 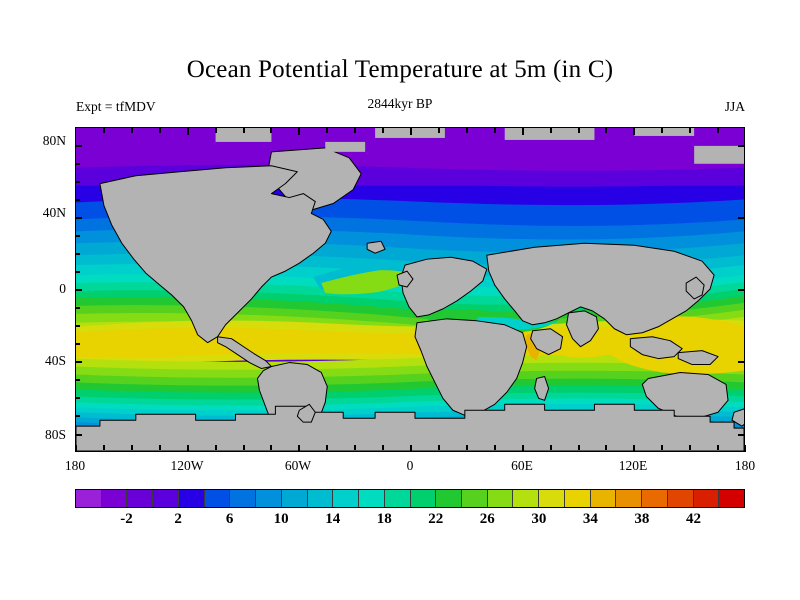 I want to click on x-tick-label-120e: 120E, so click(x=633, y=465).